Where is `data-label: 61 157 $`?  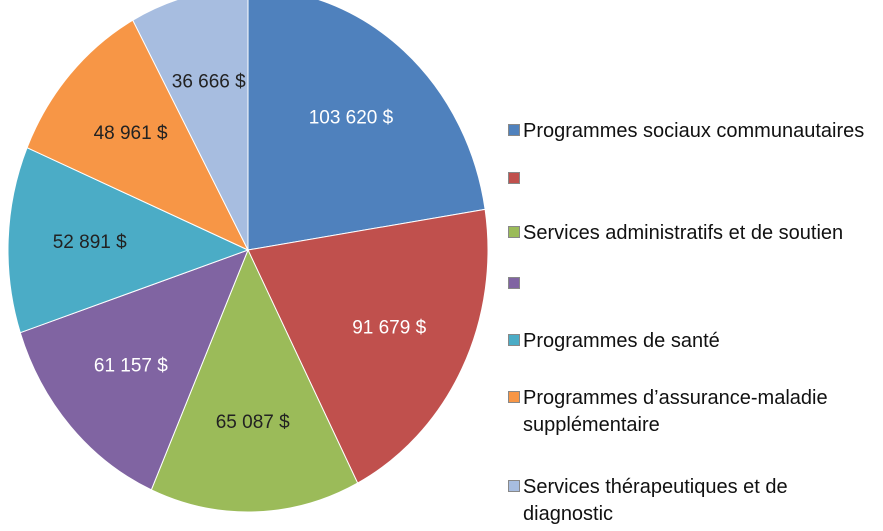 data-label: 61 157 $ is located at coordinates (131, 365).